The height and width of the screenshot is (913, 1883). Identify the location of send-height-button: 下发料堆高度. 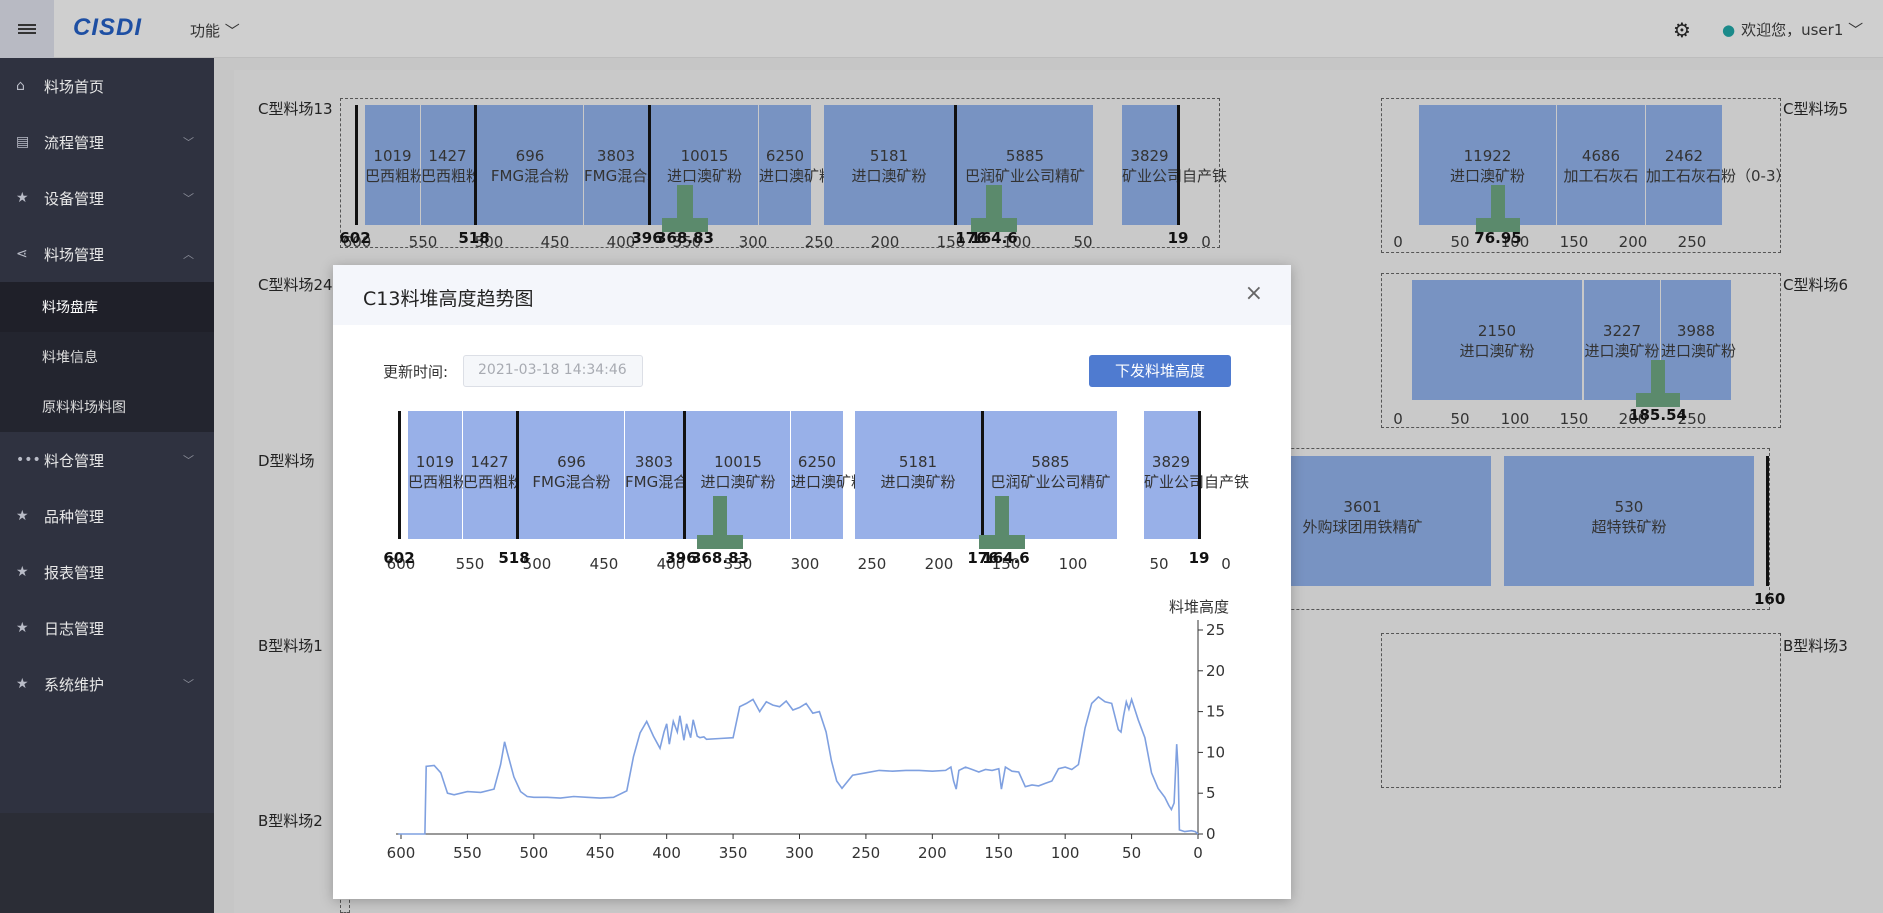
(1160, 371).